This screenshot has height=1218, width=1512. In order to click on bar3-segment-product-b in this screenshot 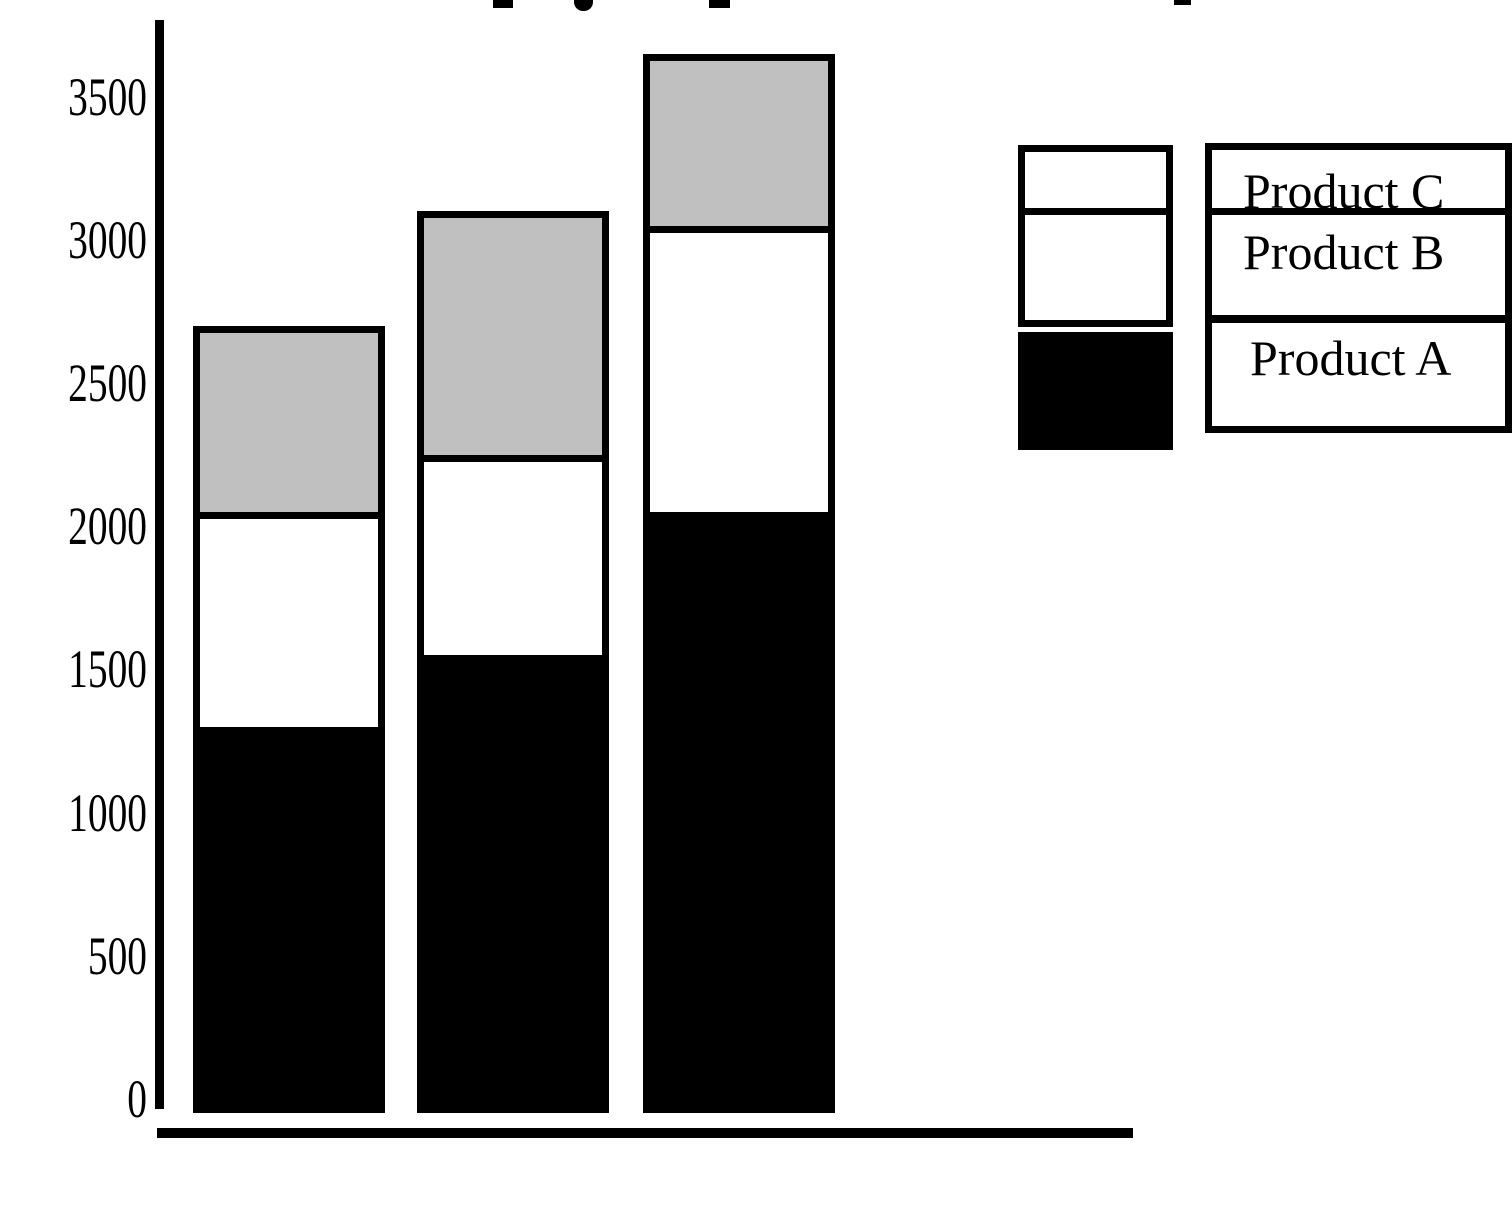, I will do `click(739, 369)`.